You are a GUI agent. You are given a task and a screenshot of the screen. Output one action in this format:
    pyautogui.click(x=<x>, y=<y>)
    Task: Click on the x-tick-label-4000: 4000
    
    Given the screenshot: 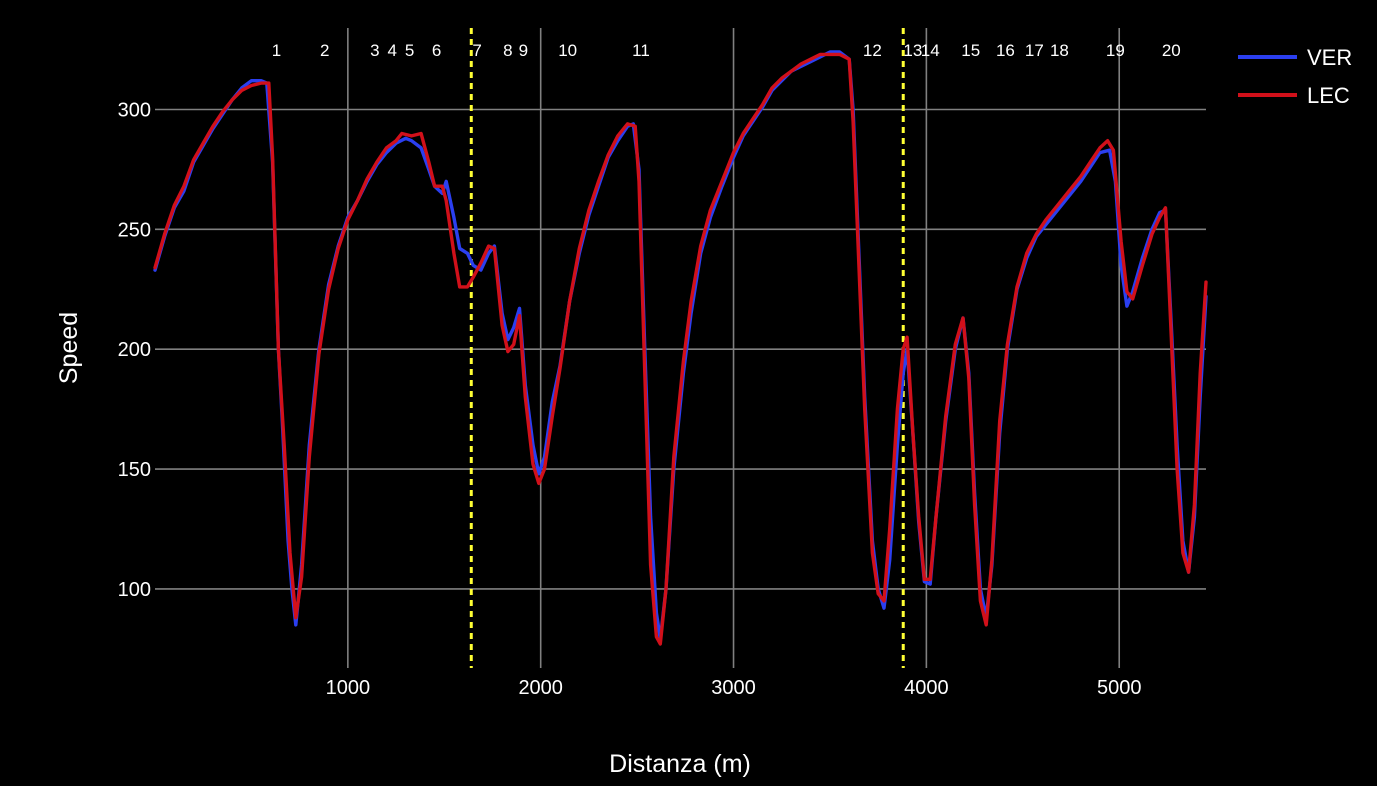 What is the action you would take?
    pyautogui.click(x=926, y=688)
    